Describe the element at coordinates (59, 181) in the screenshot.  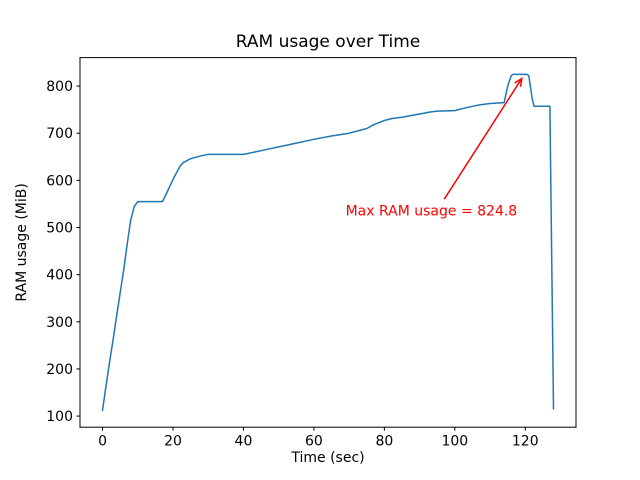
I see `y-tick-label: 600` at that location.